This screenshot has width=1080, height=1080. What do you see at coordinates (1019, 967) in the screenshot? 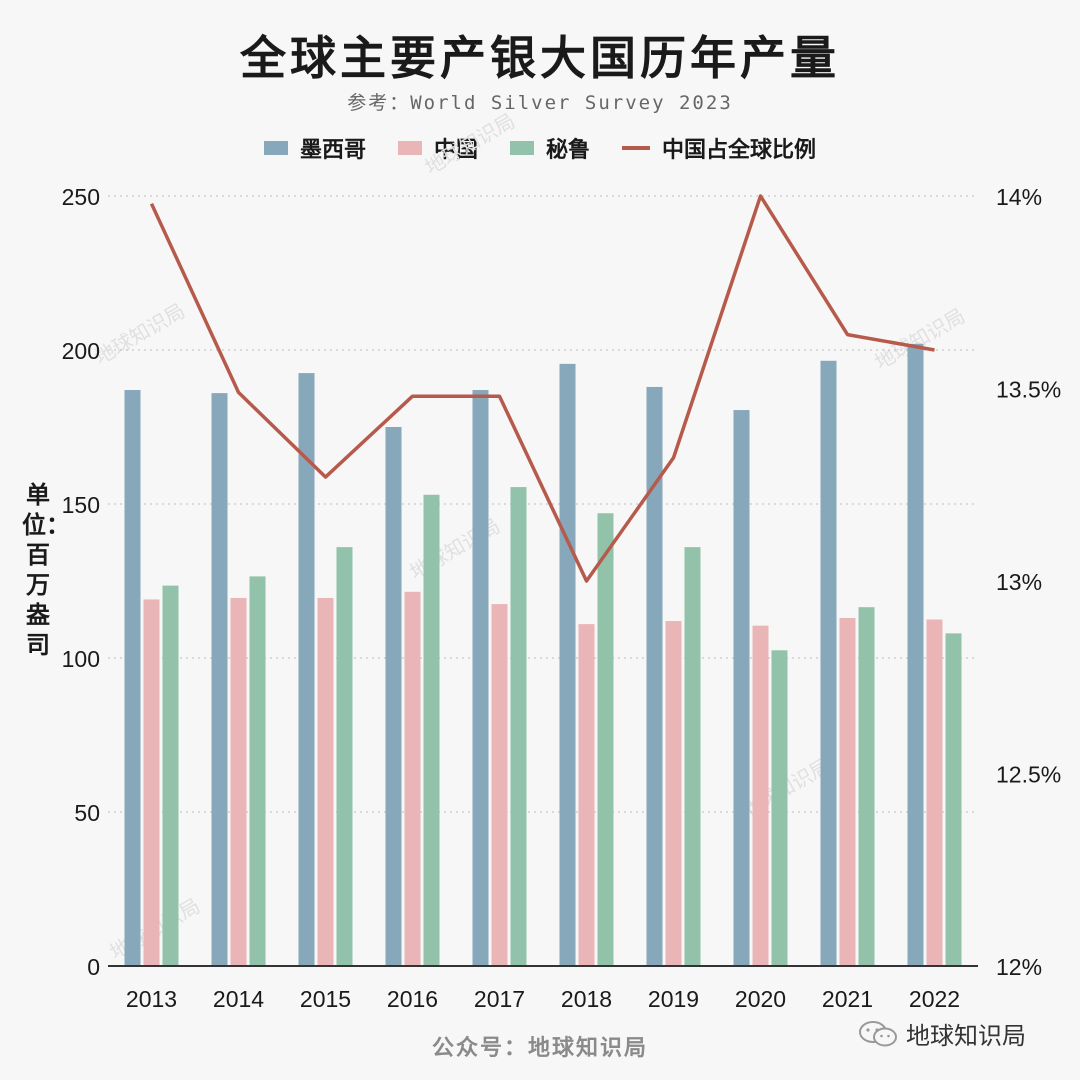
I see `y-right-tick-label: 12%` at bounding box center [1019, 967].